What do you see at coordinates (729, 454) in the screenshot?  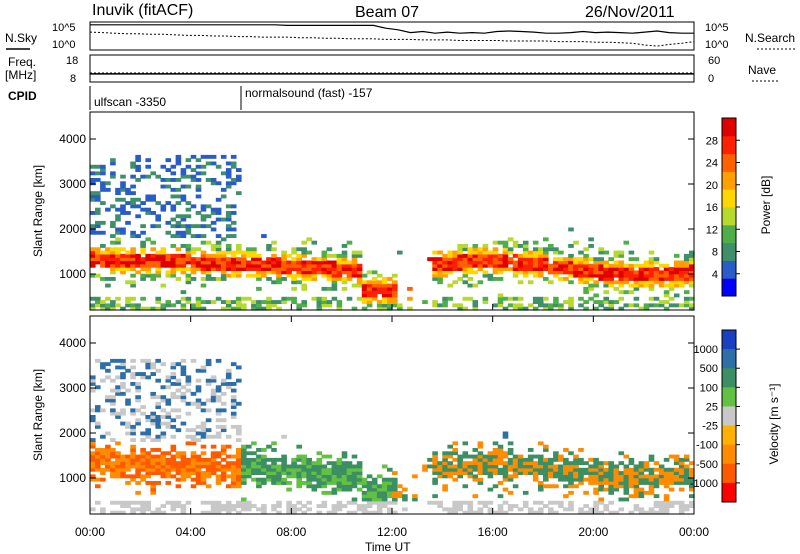 I see `colorbar-segment` at bounding box center [729, 454].